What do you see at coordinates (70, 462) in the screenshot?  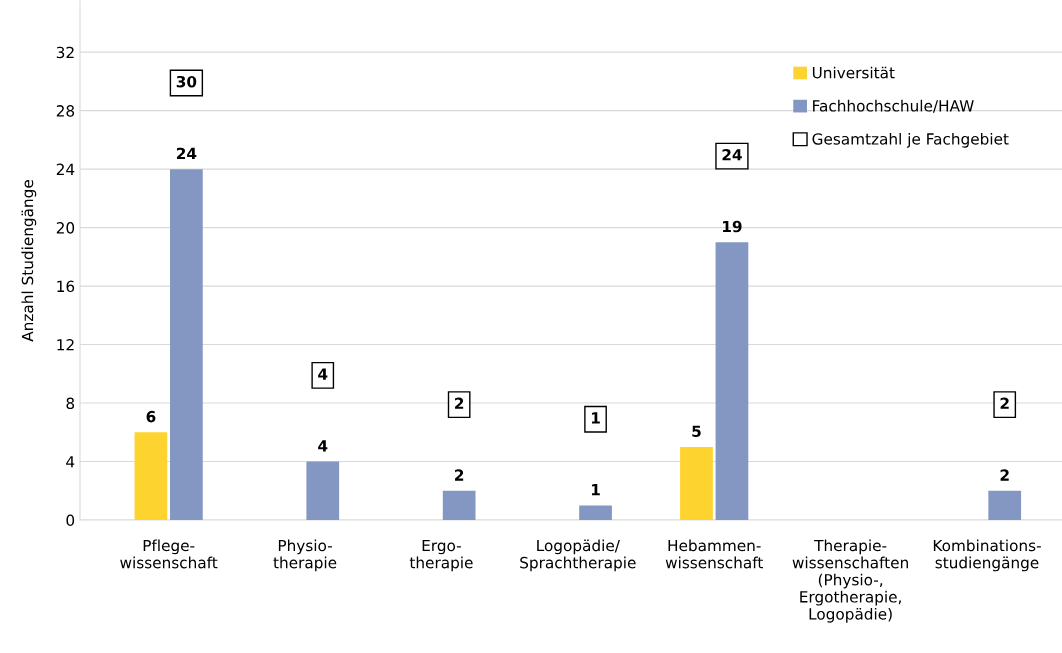 I see `y-tick-label: 4` at bounding box center [70, 462].